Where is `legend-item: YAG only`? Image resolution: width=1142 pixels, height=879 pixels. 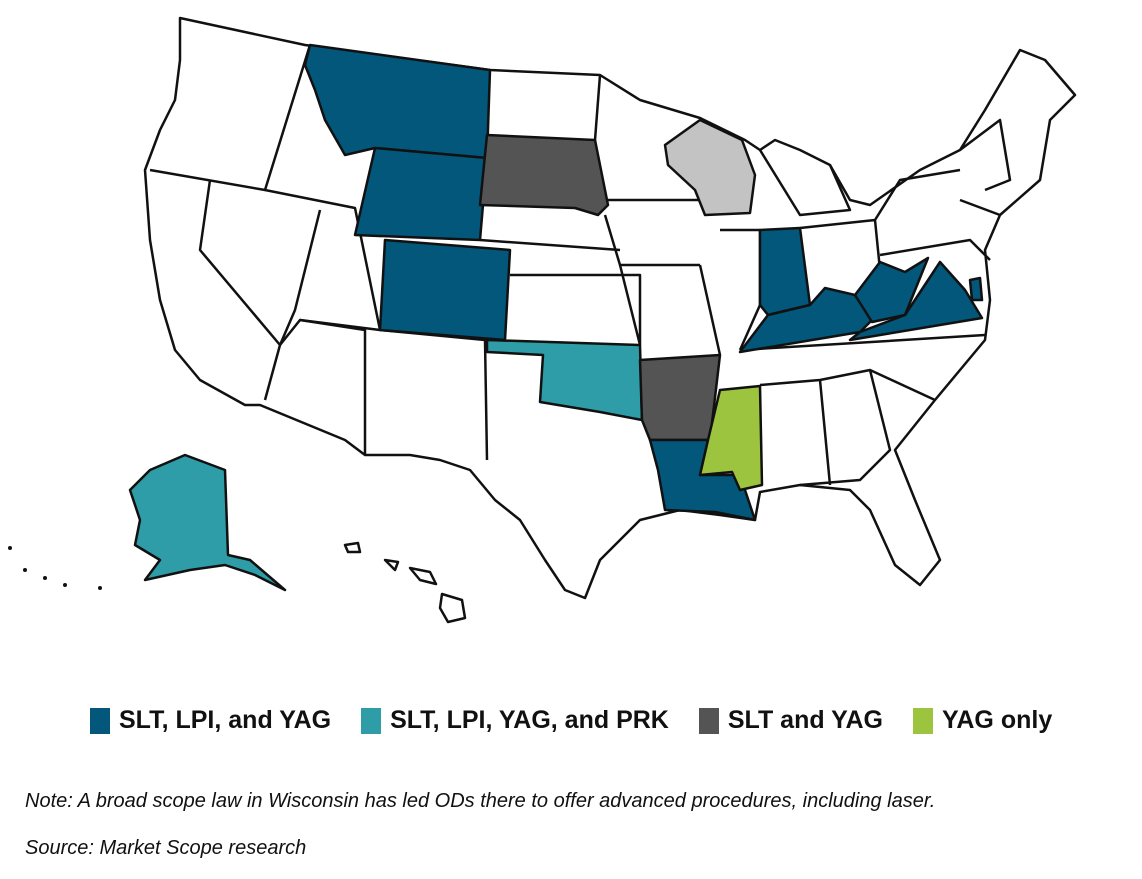
legend-item: YAG only is located at coordinates (982, 720).